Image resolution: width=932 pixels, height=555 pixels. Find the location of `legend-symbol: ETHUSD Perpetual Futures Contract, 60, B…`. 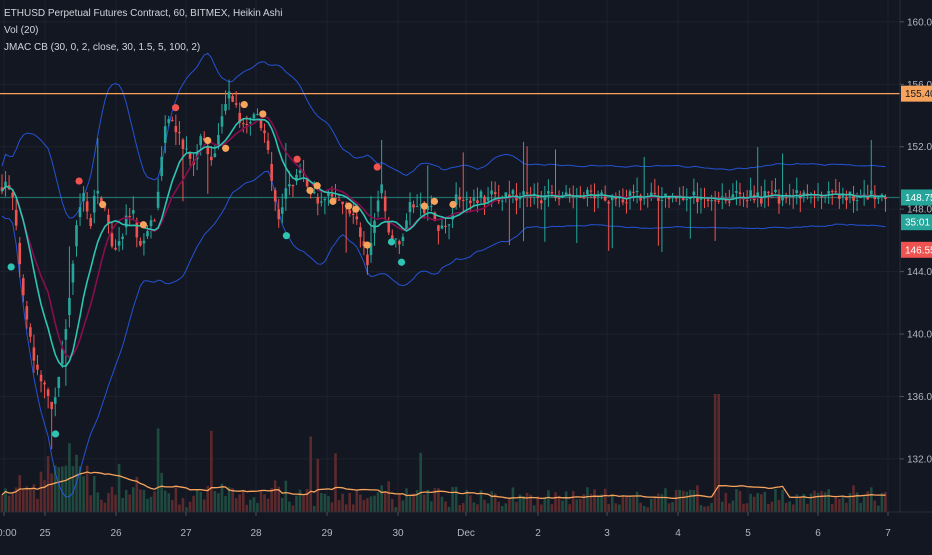

legend-symbol: ETHUSD Perpetual Futures Contract, 60, B… is located at coordinates (143, 13).